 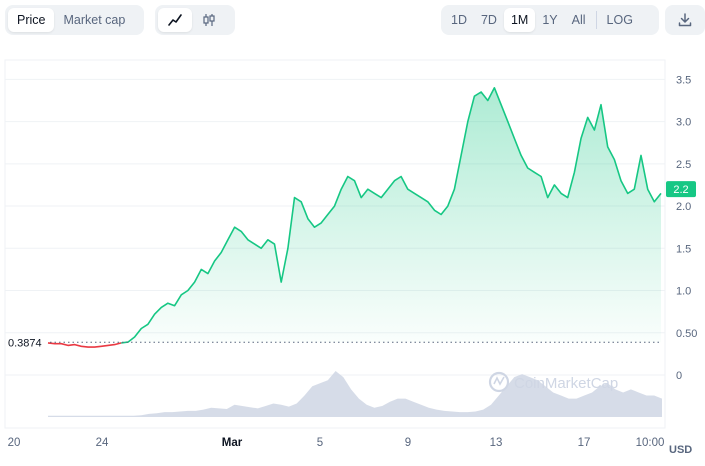 What do you see at coordinates (14, 443) in the screenshot?
I see `x-tick-label: 20` at bounding box center [14, 443].